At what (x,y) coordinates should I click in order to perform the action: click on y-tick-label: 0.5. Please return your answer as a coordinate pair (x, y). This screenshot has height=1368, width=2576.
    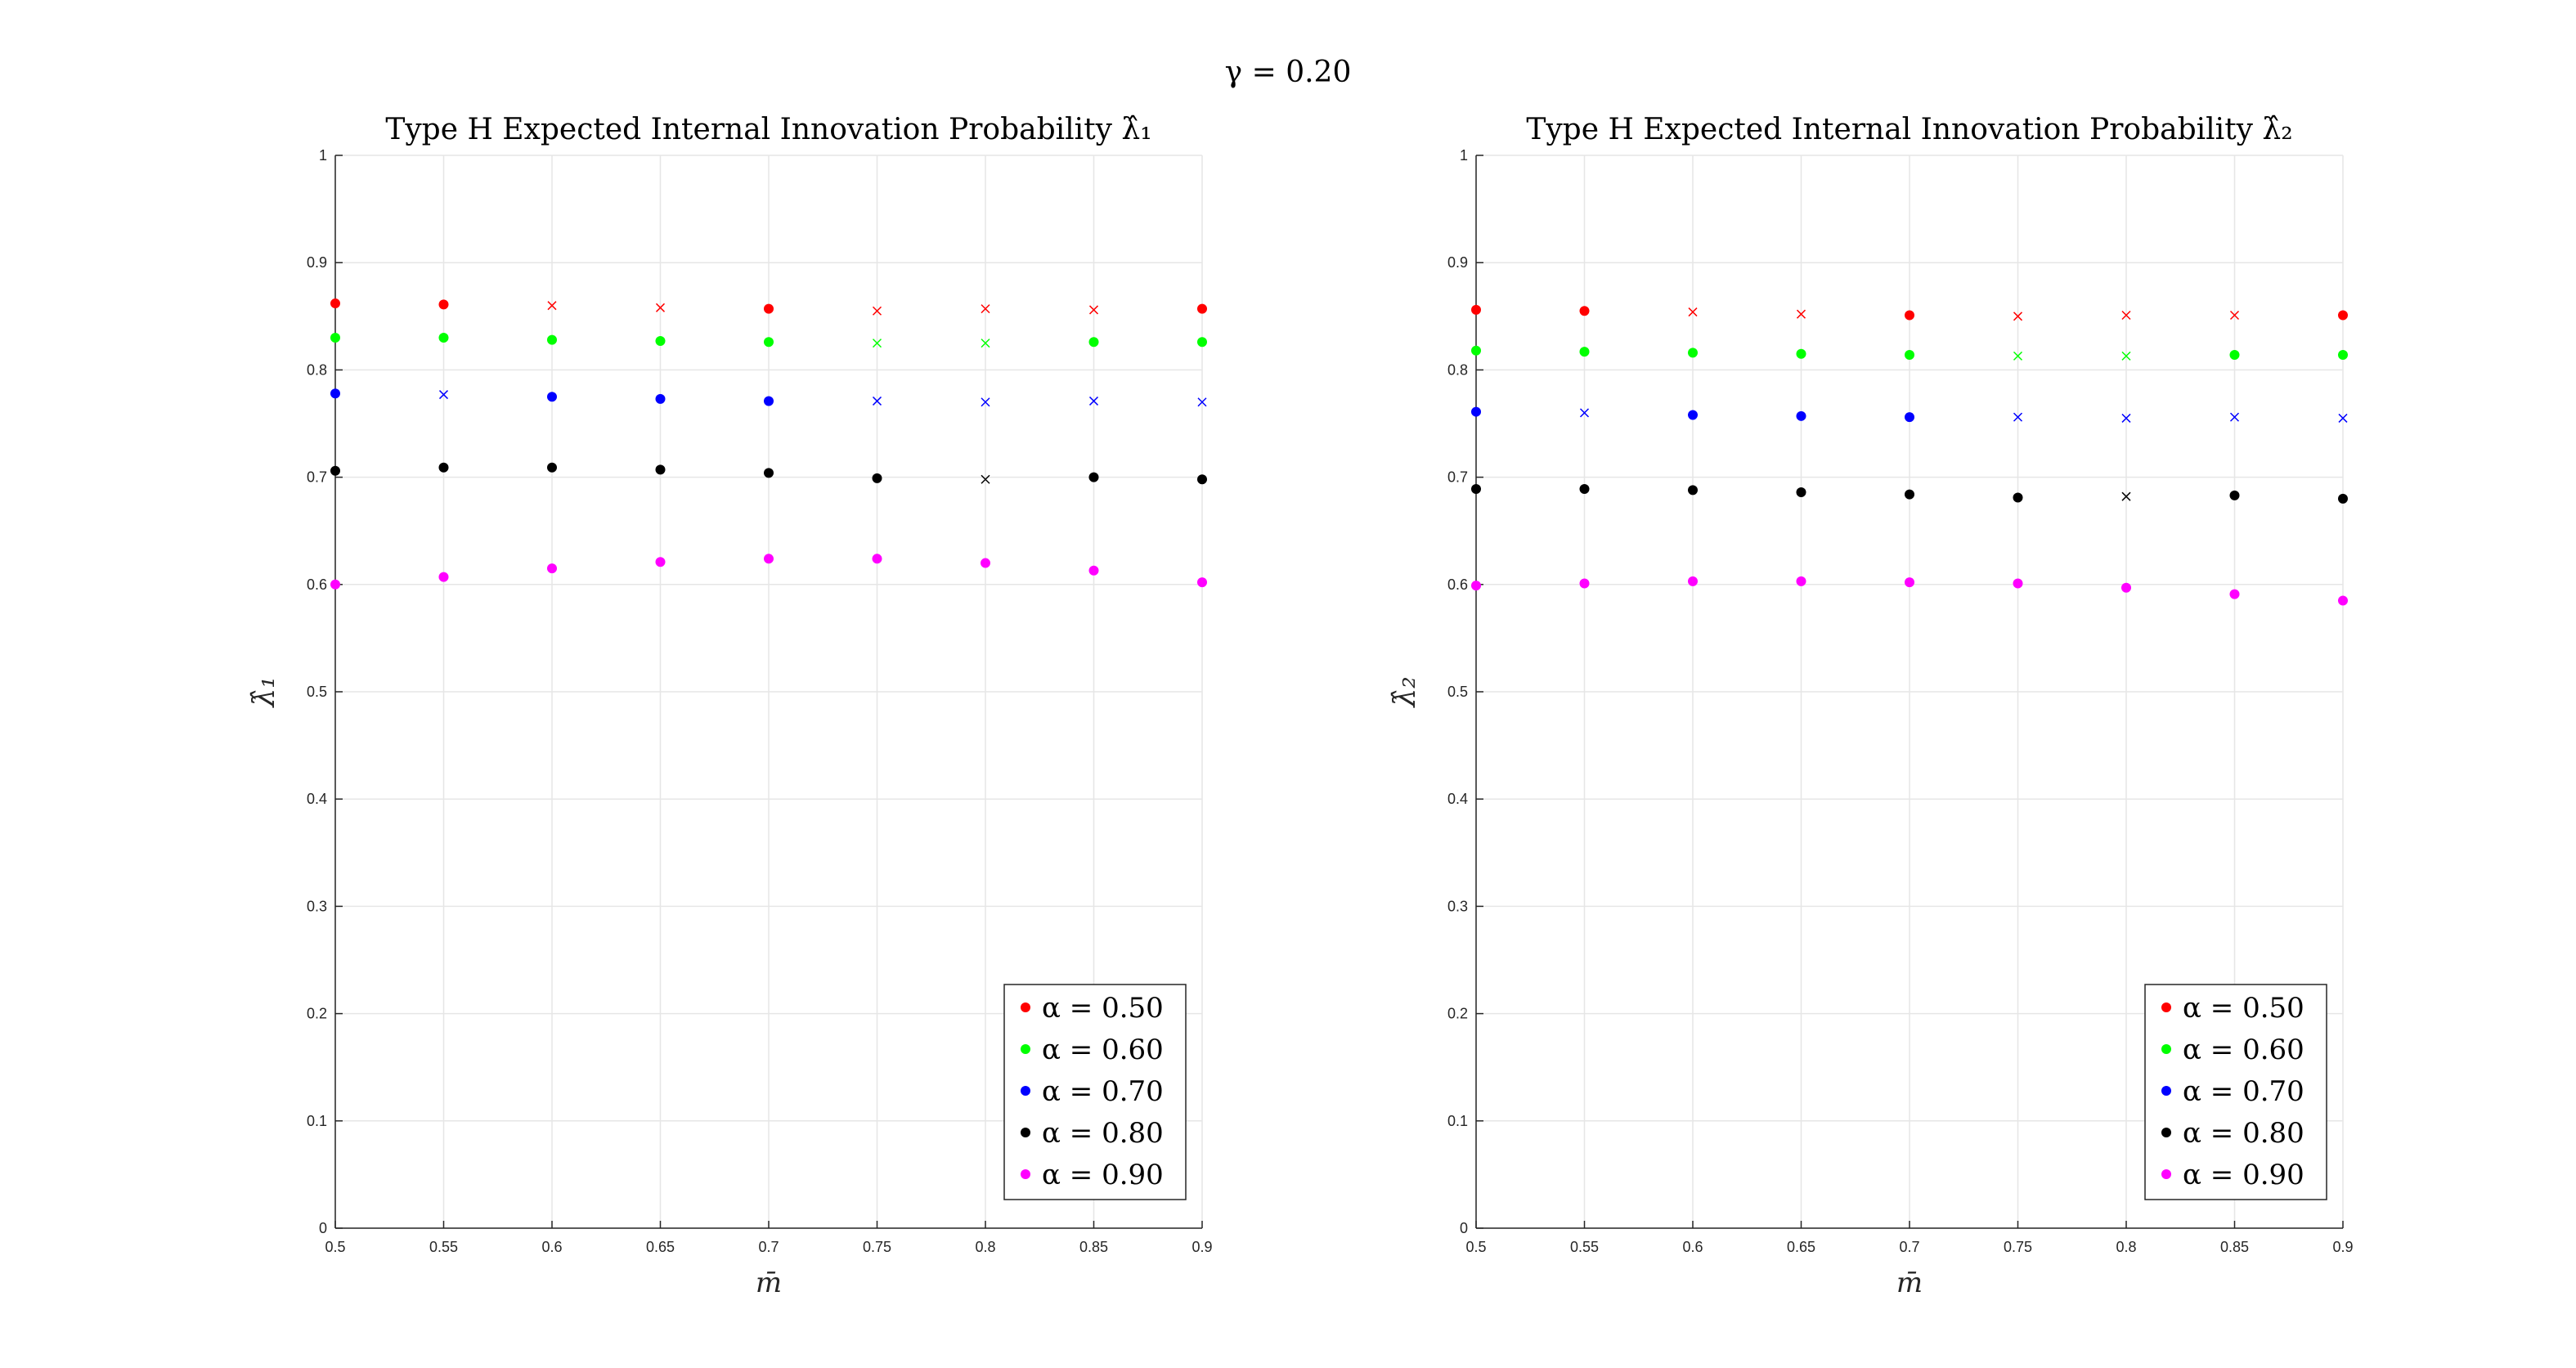
    Looking at the image, I should click on (317, 692).